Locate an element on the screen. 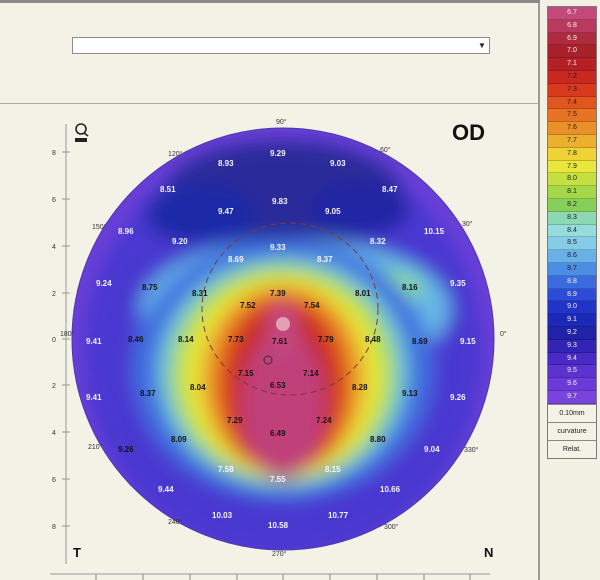 The width and height of the screenshot is (600, 580). map-value-label: 9.44 is located at coordinates (166, 489).